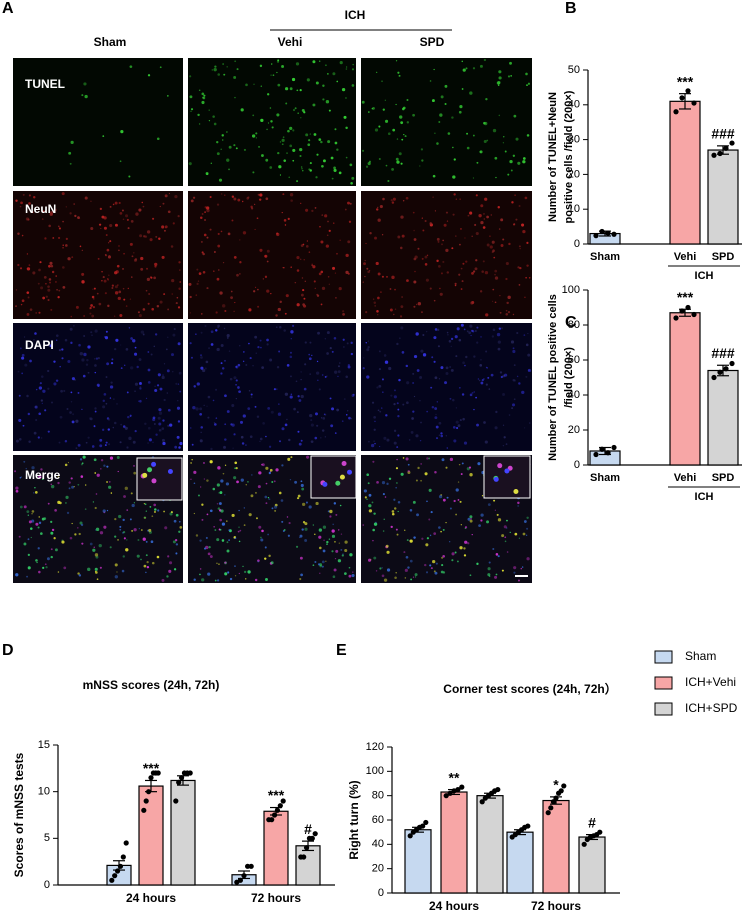 This screenshot has width=753, height=920. What do you see at coordinates (354, 819) in the screenshot?
I see `y-axis-label: Right turn (%)` at bounding box center [354, 819].